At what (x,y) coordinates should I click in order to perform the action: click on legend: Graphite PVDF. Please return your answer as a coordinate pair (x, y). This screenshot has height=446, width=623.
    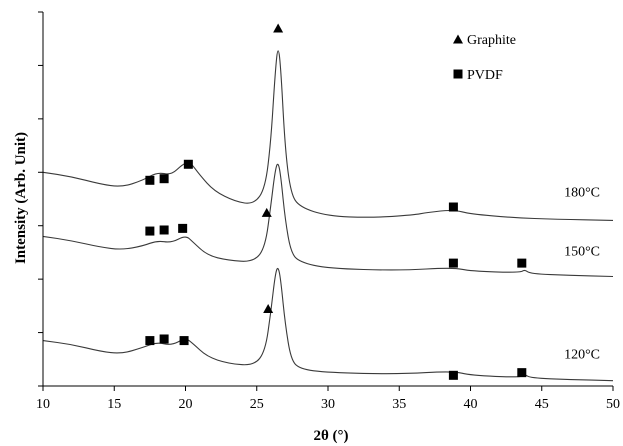
    Looking at the image, I should click on (484, 58).